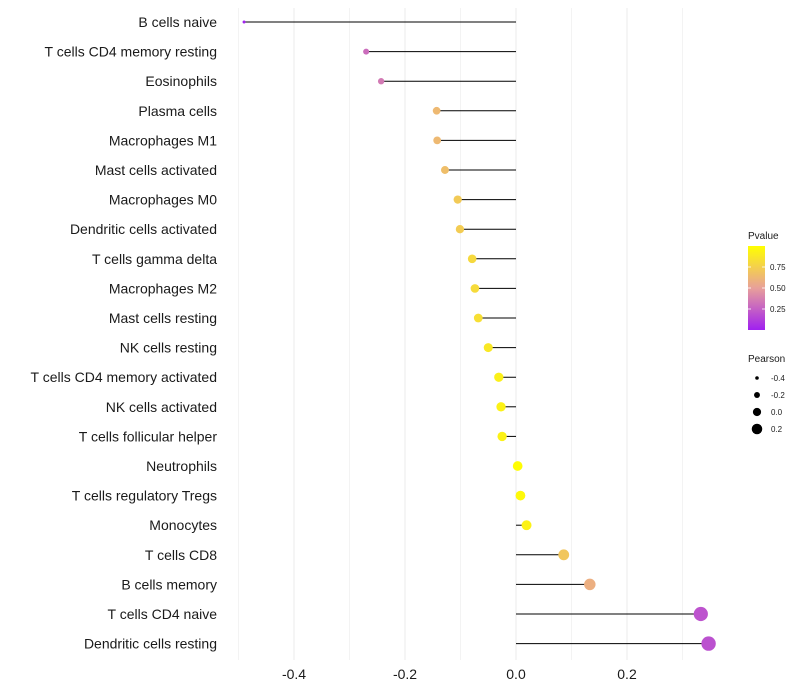  Describe the element at coordinates (627, 674) in the screenshot. I see `x-tick-label: 0.2` at that location.